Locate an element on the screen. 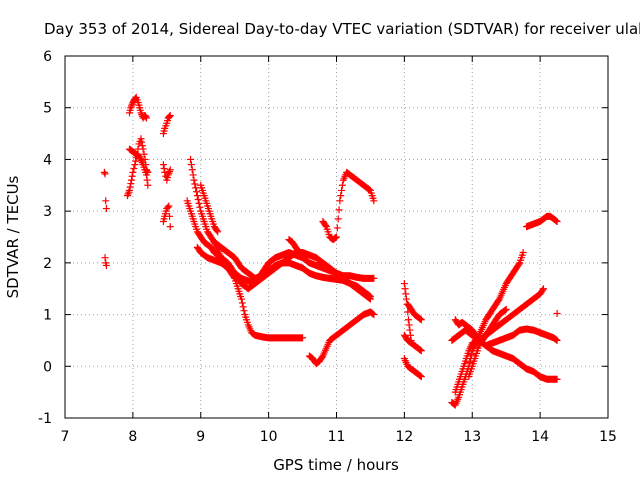  series-track-b is located at coordinates (105, 261).